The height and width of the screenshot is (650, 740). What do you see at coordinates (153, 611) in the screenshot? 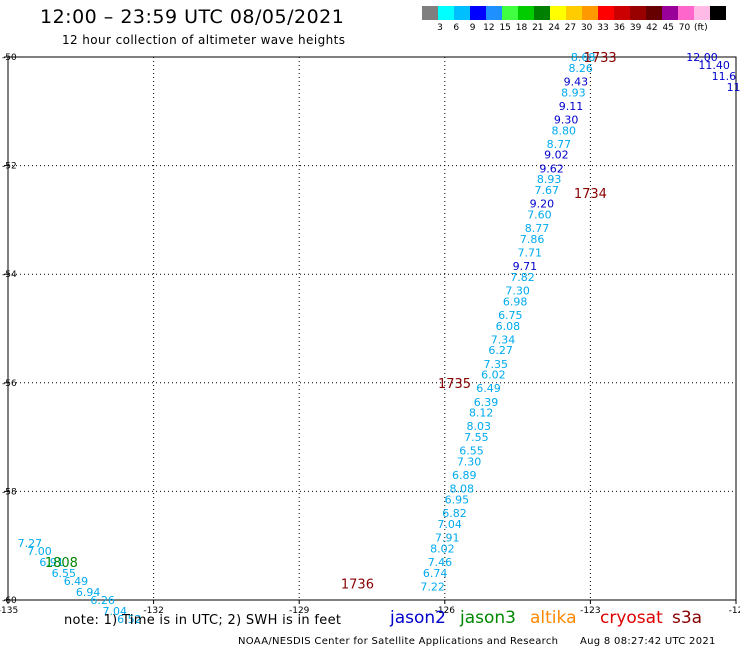
I see `x-tick-label: -132` at bounding box center [153, 611].